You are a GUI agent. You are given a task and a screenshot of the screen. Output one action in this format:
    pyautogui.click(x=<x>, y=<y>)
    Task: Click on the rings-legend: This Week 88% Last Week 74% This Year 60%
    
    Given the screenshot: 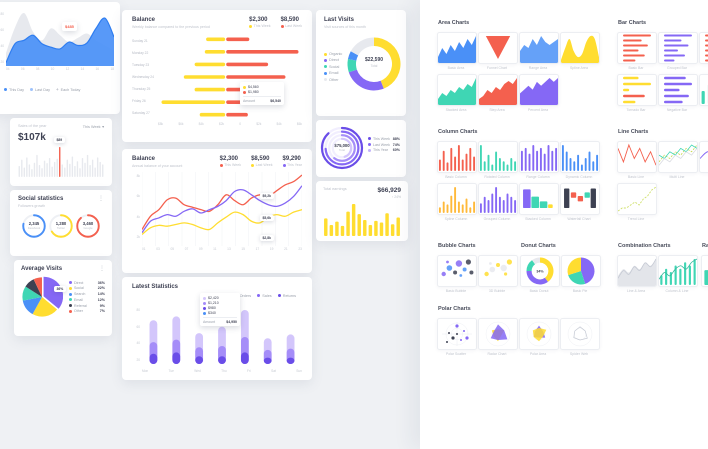 What is the action you would take?
    pyautogui.click(x=384, y=144)
    